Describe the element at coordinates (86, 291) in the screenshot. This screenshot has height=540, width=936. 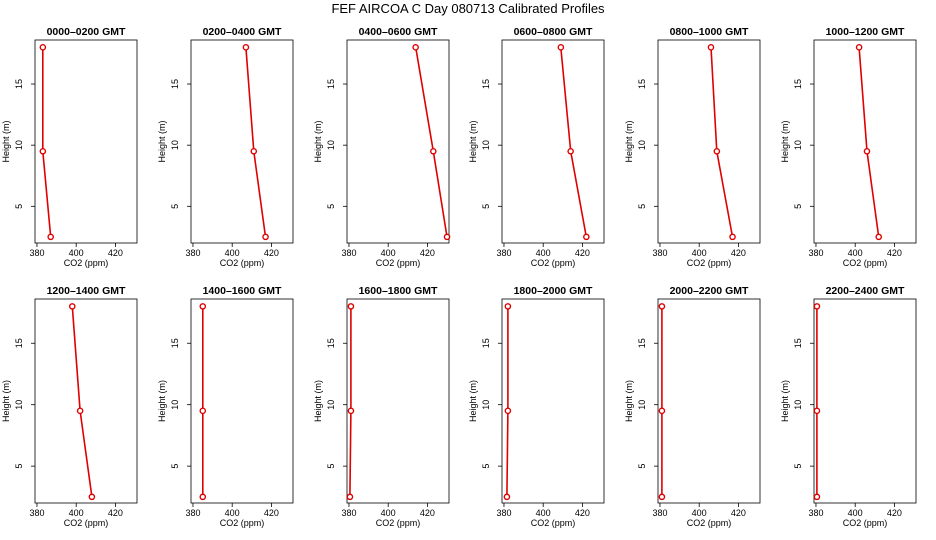
I see `panel-title: 1200–1400 GMT` at that location.